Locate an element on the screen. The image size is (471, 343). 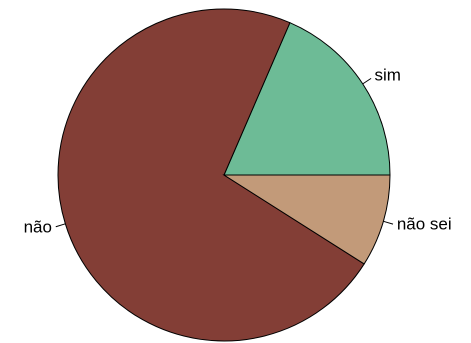
pie-label-nao: não is located at coordinates (38, 226).